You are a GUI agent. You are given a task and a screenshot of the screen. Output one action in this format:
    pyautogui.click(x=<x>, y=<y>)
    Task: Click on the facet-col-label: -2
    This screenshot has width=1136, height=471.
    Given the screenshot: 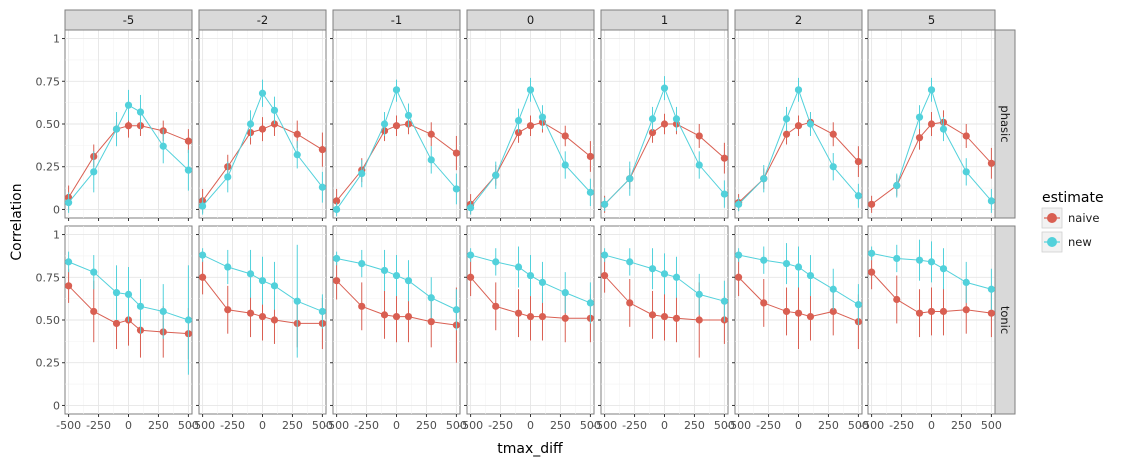 What is the action you would take?
    pyautogui.click(x=262, y=20)
    